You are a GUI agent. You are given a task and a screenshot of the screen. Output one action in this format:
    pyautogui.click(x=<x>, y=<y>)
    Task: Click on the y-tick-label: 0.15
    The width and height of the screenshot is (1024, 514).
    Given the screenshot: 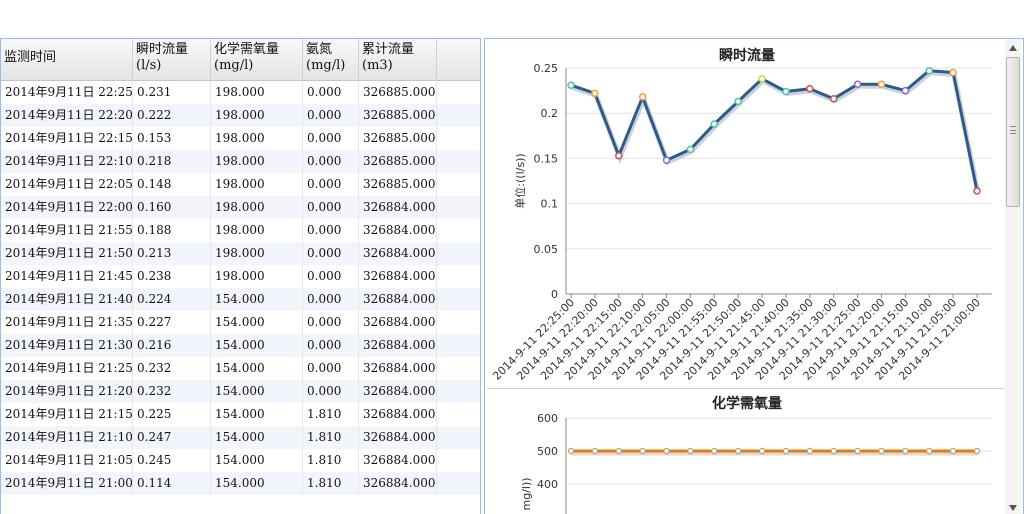 What is the action you would take?
    pyautogui.click(x=546, y=158)
    